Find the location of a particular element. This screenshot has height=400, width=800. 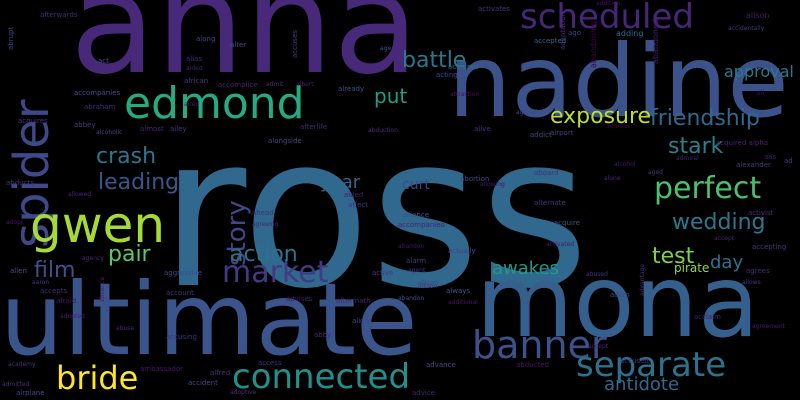

word-gwen: gwen is located at coordinates (98, 225).